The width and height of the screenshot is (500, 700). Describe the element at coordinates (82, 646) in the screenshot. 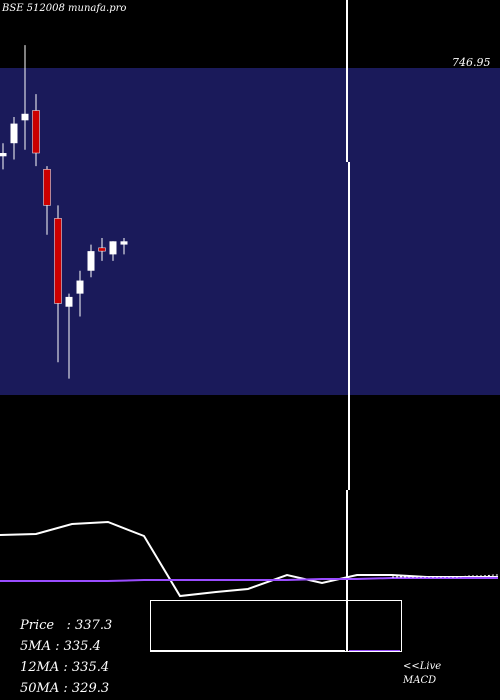

I see `stat-ma5-value: 335.4` at that location.